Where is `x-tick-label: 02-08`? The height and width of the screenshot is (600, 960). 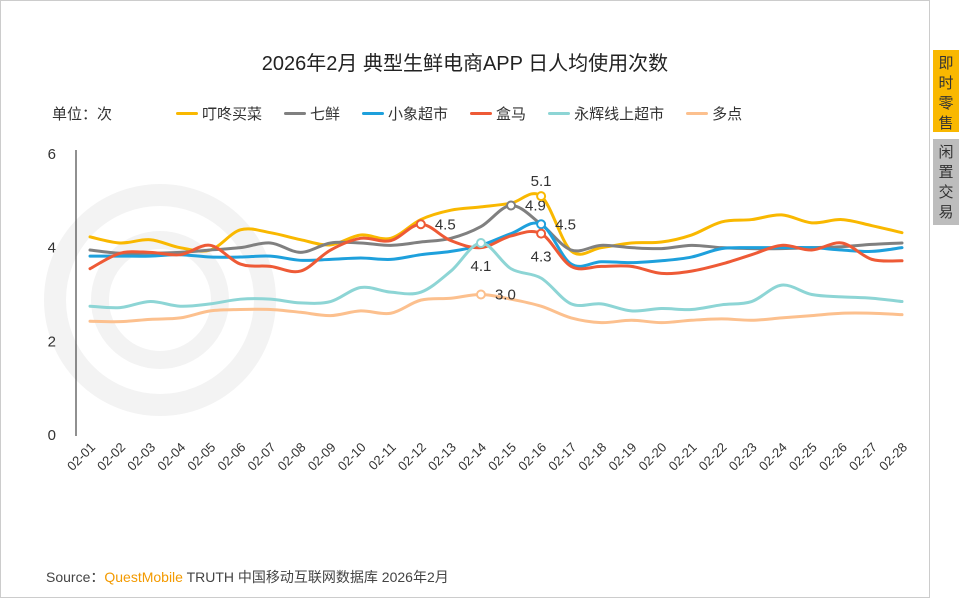 x-tick-label: 02-08 is located at coordinates (292, 457).